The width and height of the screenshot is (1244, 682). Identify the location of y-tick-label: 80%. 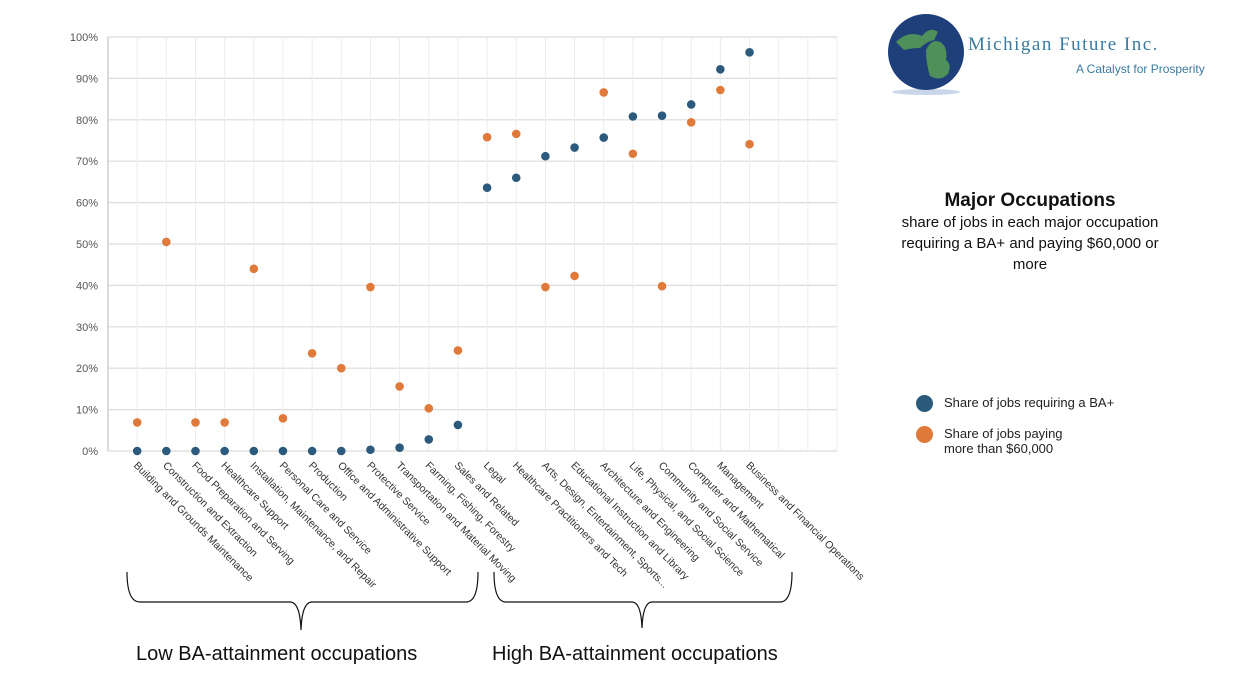
(87, 121).